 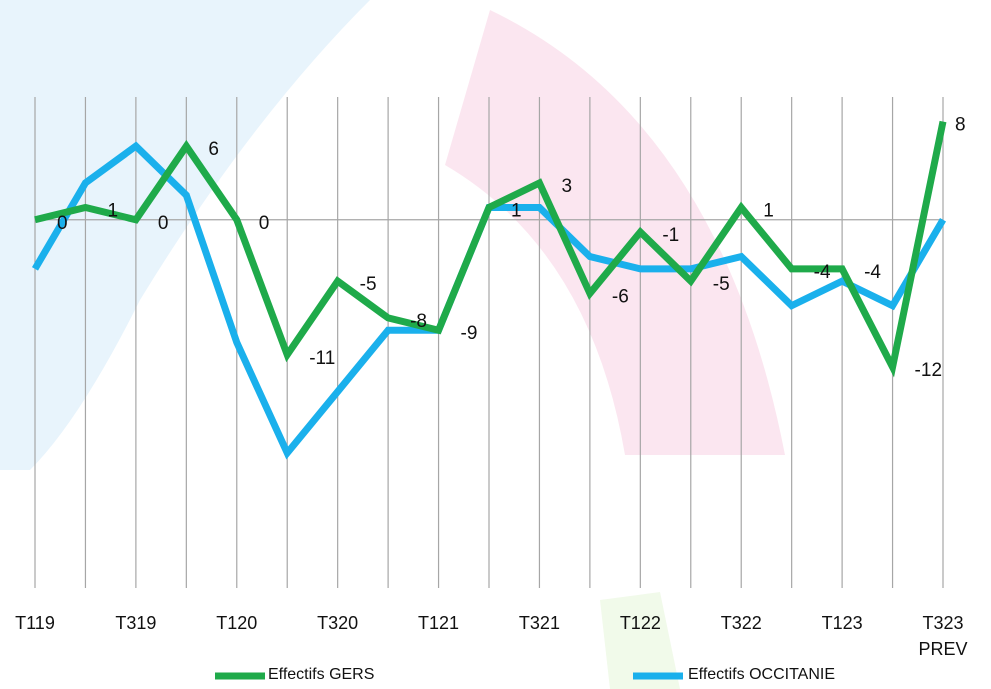 What do you see at coordinates (136, 623) in the screenshot?
I see `x-tick-label: T319` at bounding box center [136, 623].